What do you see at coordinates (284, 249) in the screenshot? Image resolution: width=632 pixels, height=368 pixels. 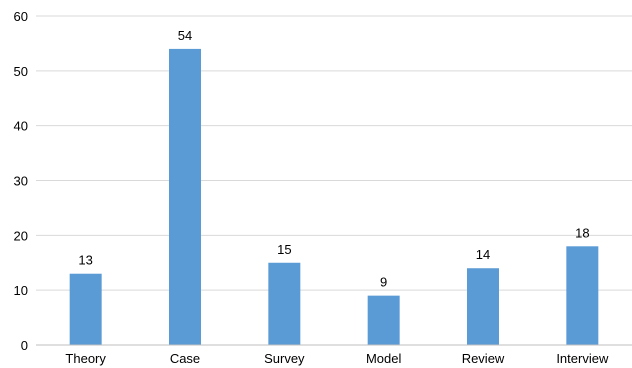 I see `data-label-survey: 15` at bounding box center [284, 249].